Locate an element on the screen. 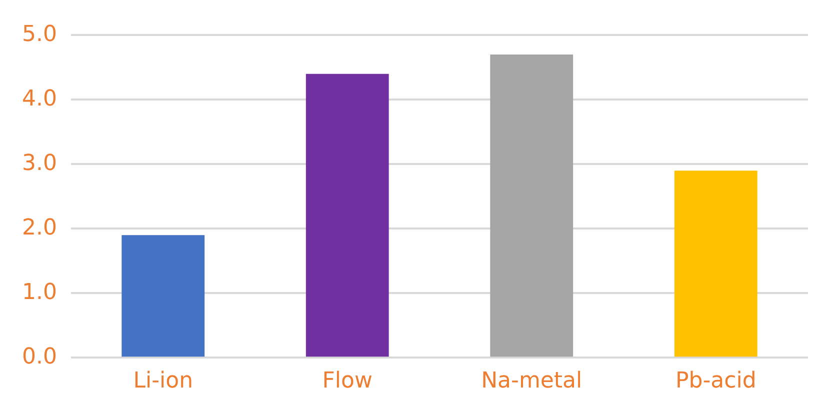 The image size is (830, 412). y-tick-label: 4.0 is located at coordinates (39, 99).